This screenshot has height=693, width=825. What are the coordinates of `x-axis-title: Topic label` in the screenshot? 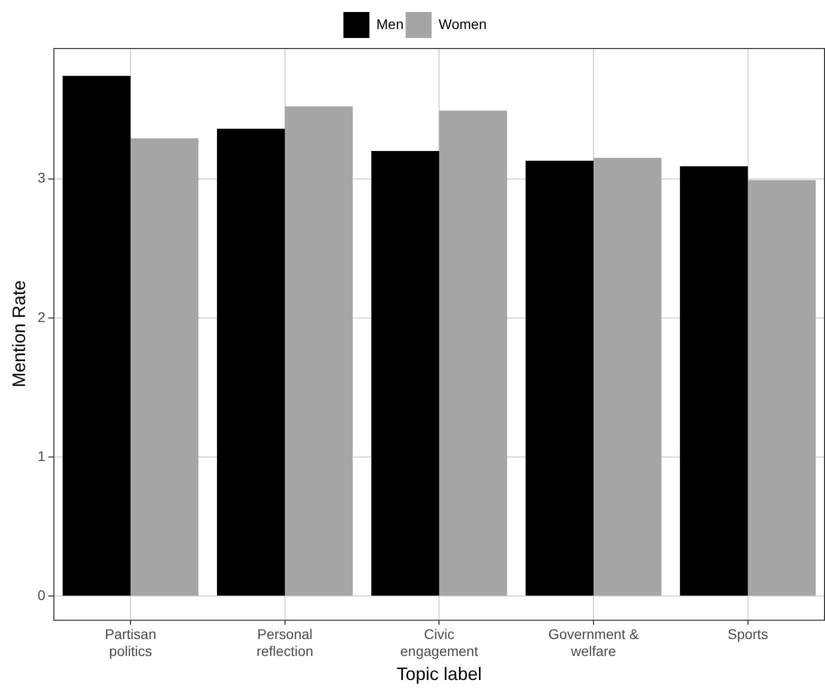 It's located at (439, 674).